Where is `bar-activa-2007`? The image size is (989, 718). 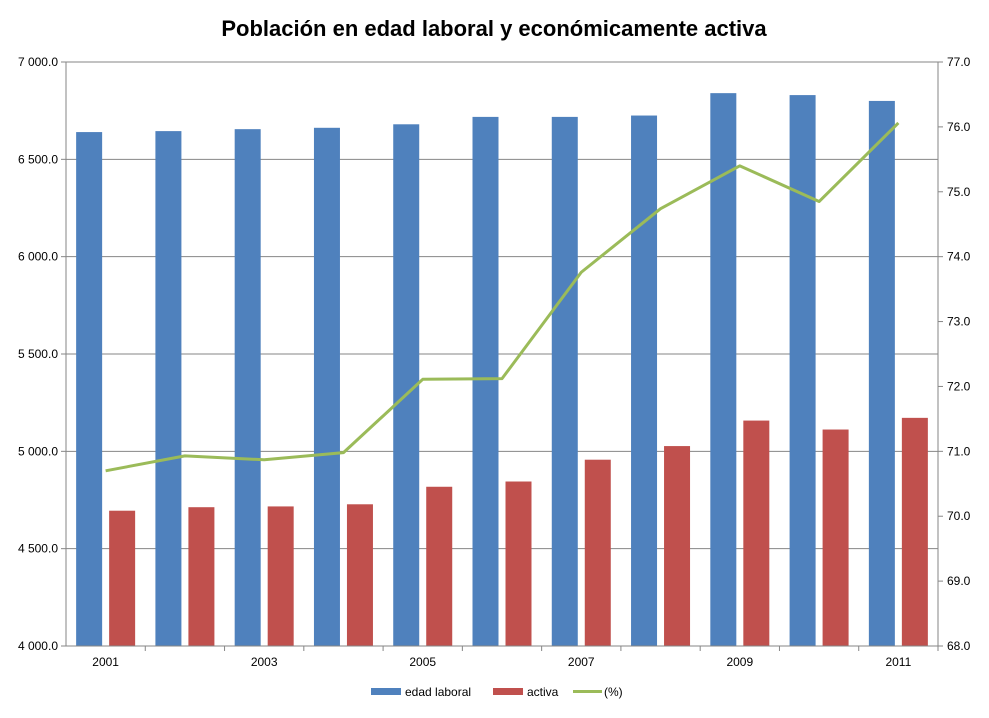 bar-activa-2007 is located at coordinates (597, 552).